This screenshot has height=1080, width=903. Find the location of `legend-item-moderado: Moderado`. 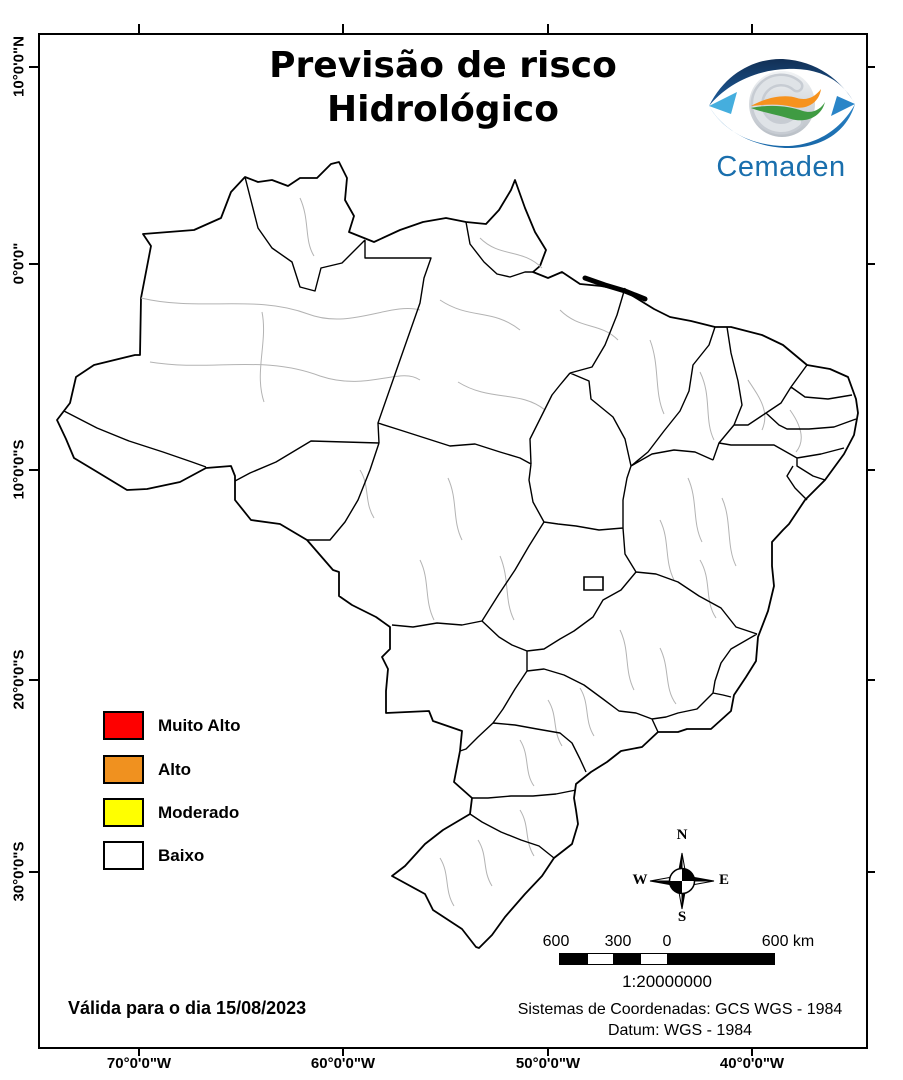

legend-item-moderado: Moderado is located at coordinates (171, 812).